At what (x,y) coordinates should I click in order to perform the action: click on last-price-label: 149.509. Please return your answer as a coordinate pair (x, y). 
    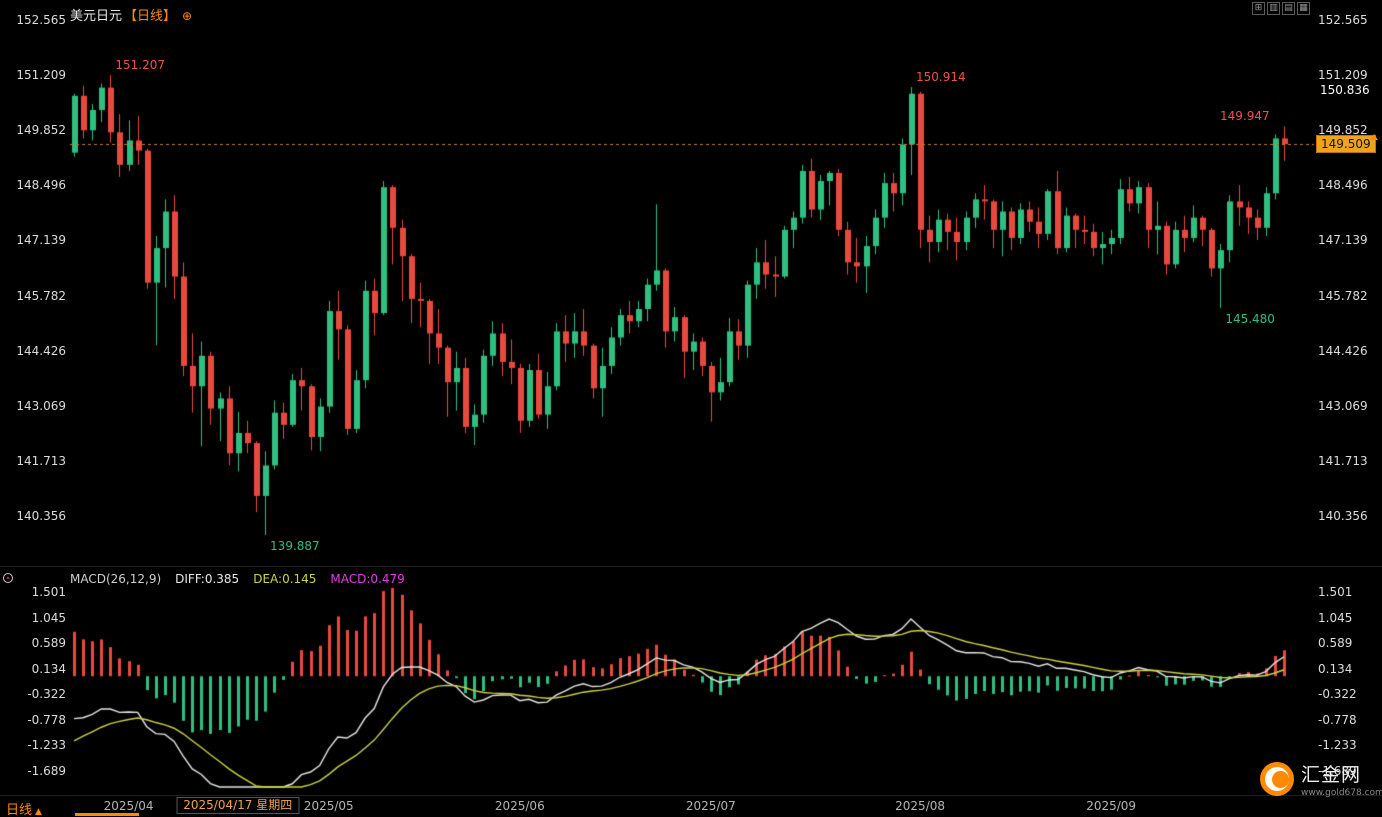
    Looking at the image, I should click on (1346, 144).